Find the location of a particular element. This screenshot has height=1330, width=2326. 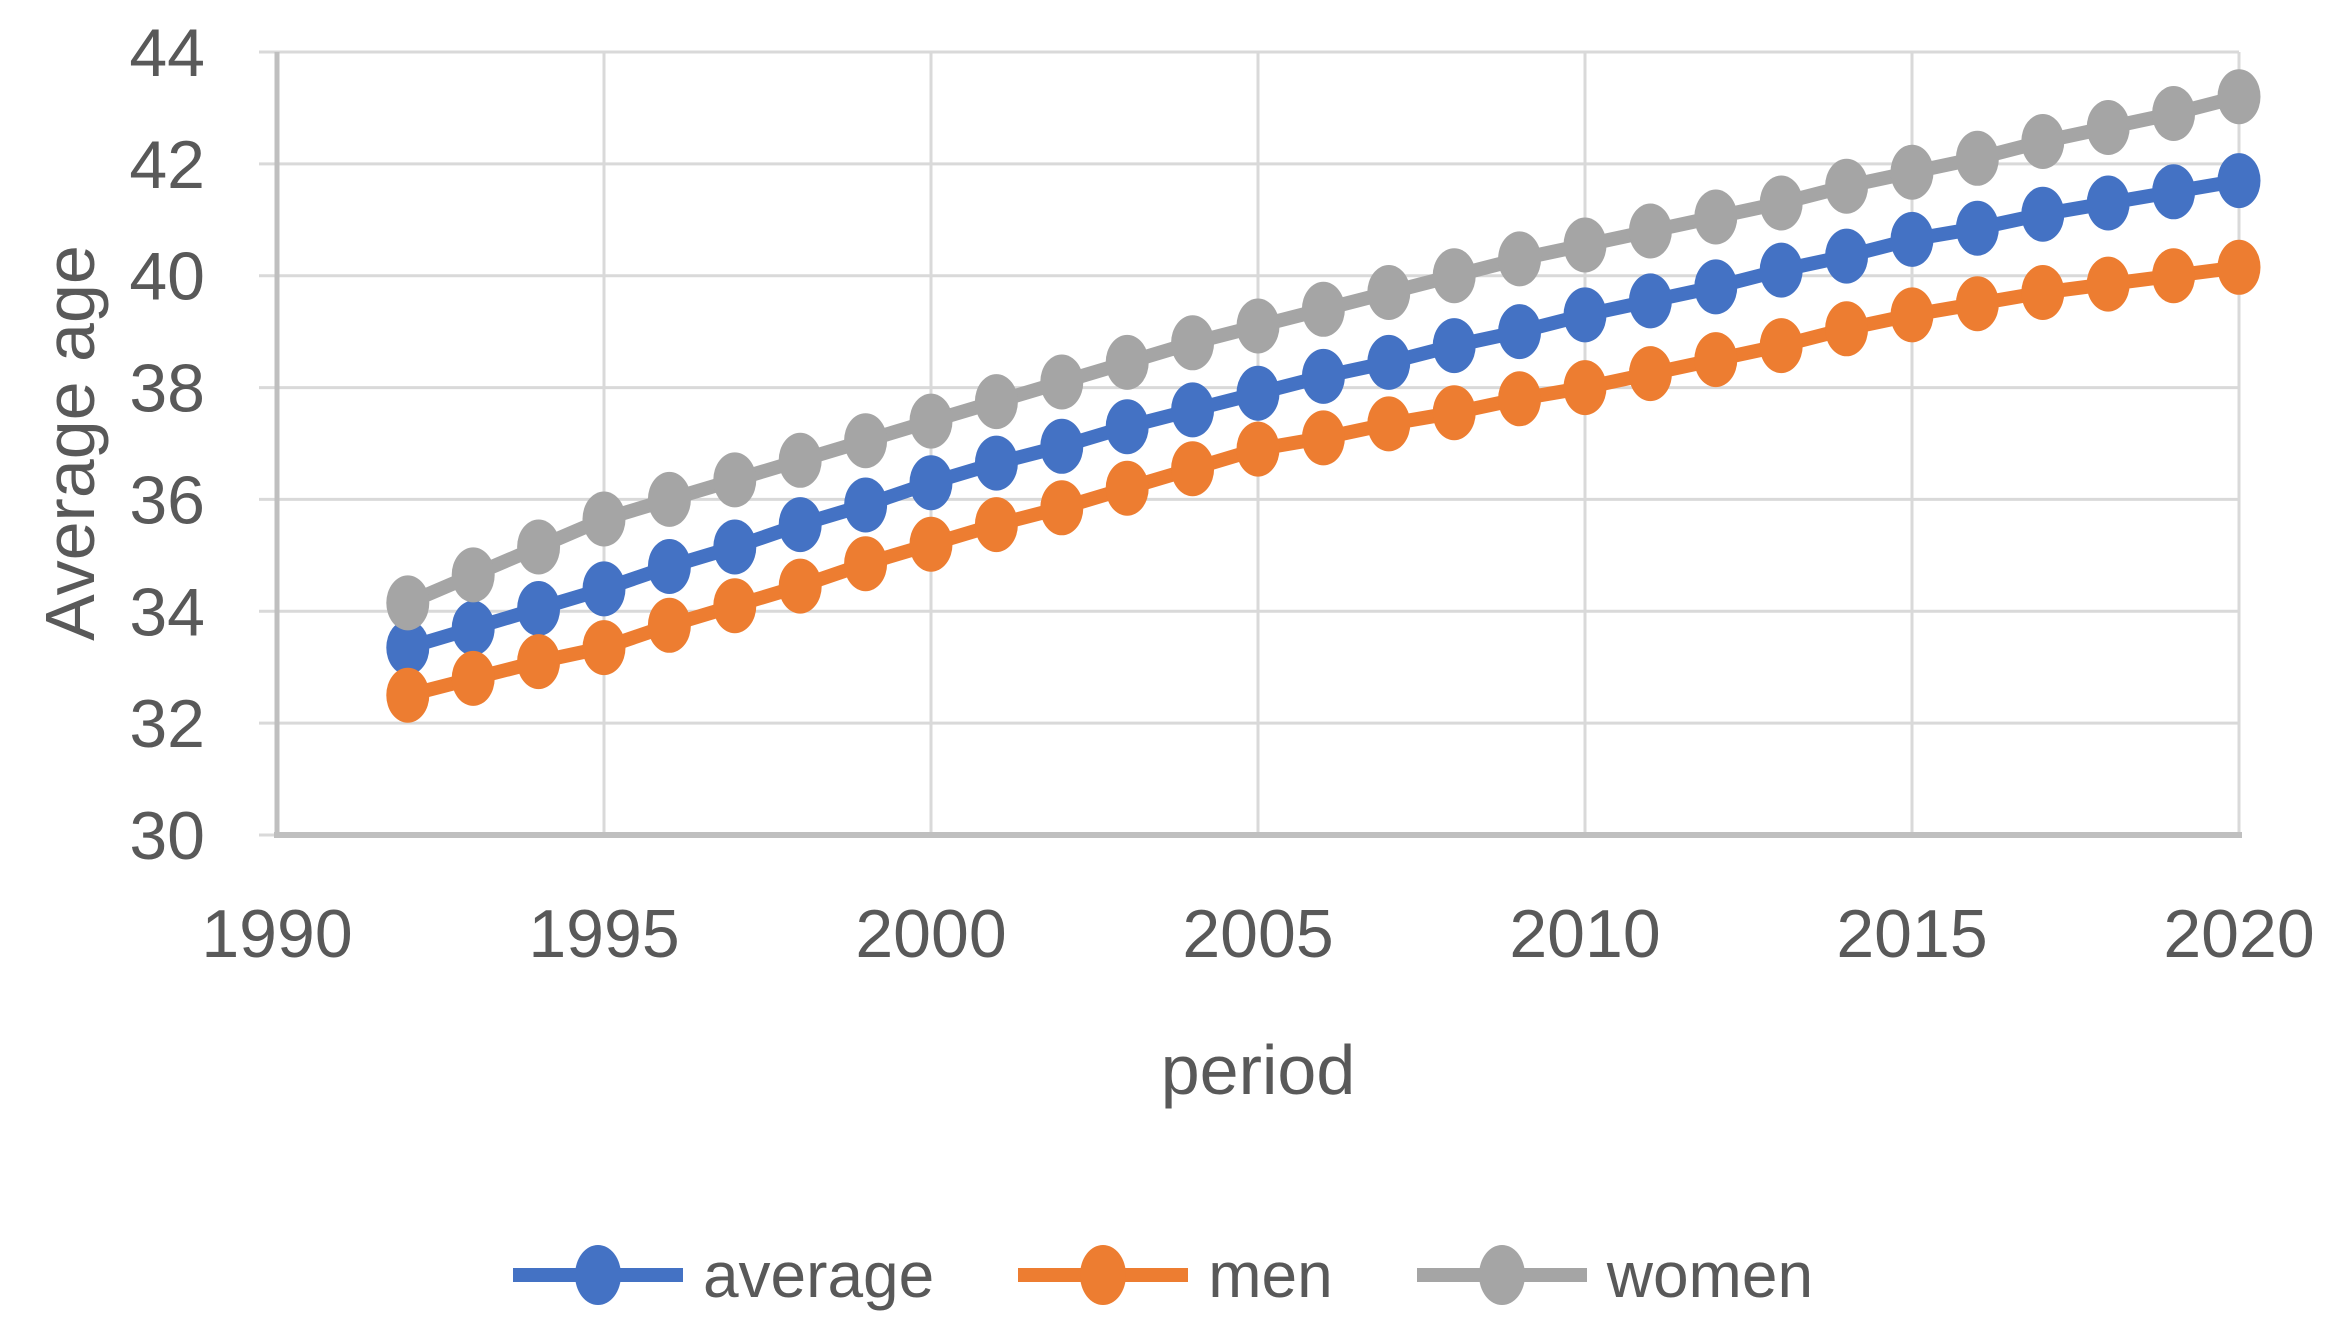

legend-label-average: average is located at coordinates (818, 1275).